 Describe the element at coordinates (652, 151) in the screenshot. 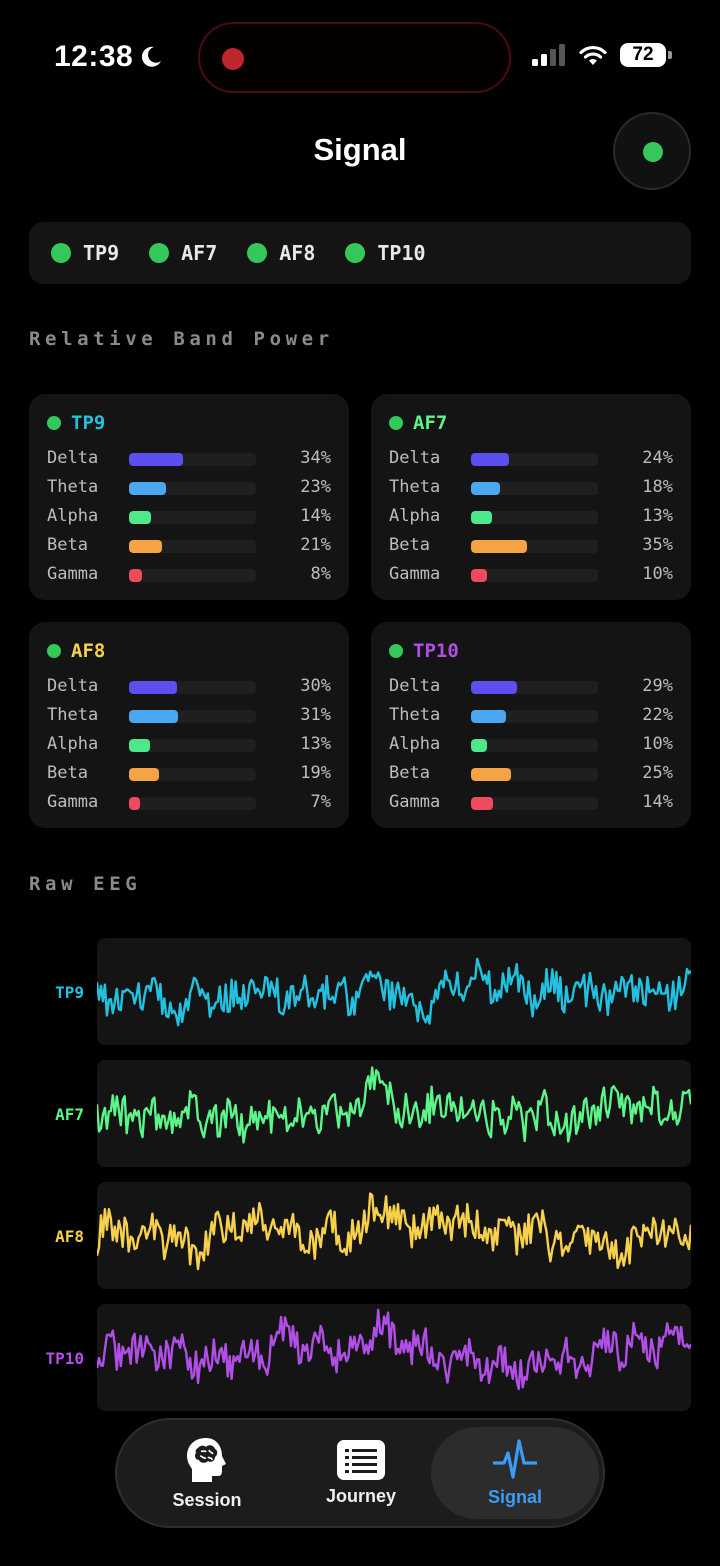

I see `connection-status-button` at that location.